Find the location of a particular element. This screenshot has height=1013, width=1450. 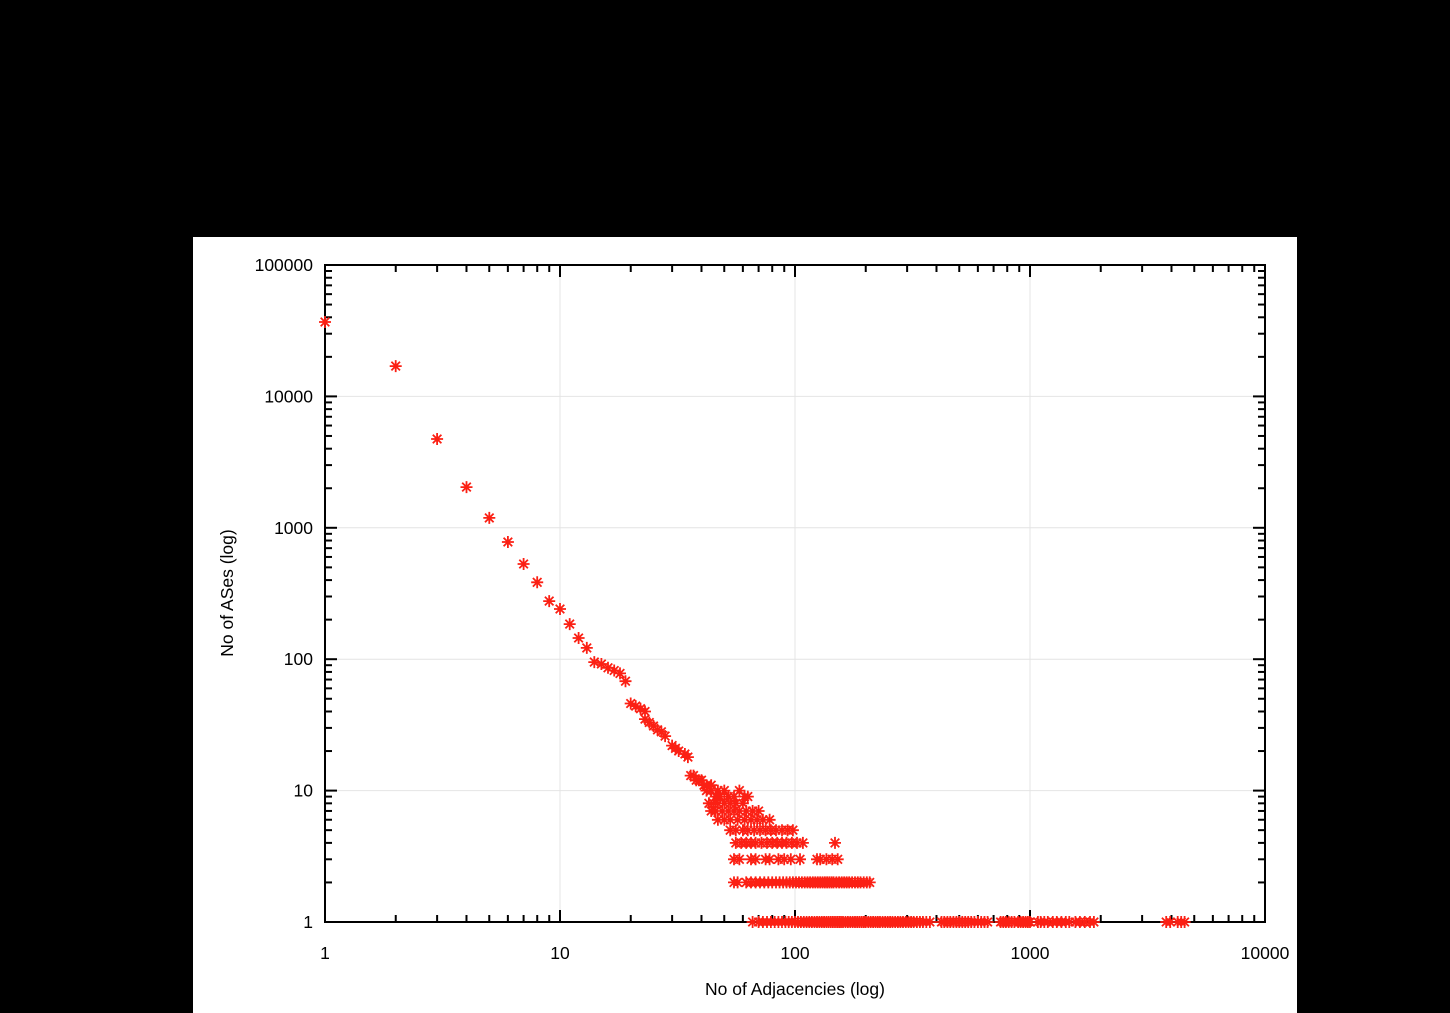

y-tick-label: 10000 is located at coordinates (288, 396).